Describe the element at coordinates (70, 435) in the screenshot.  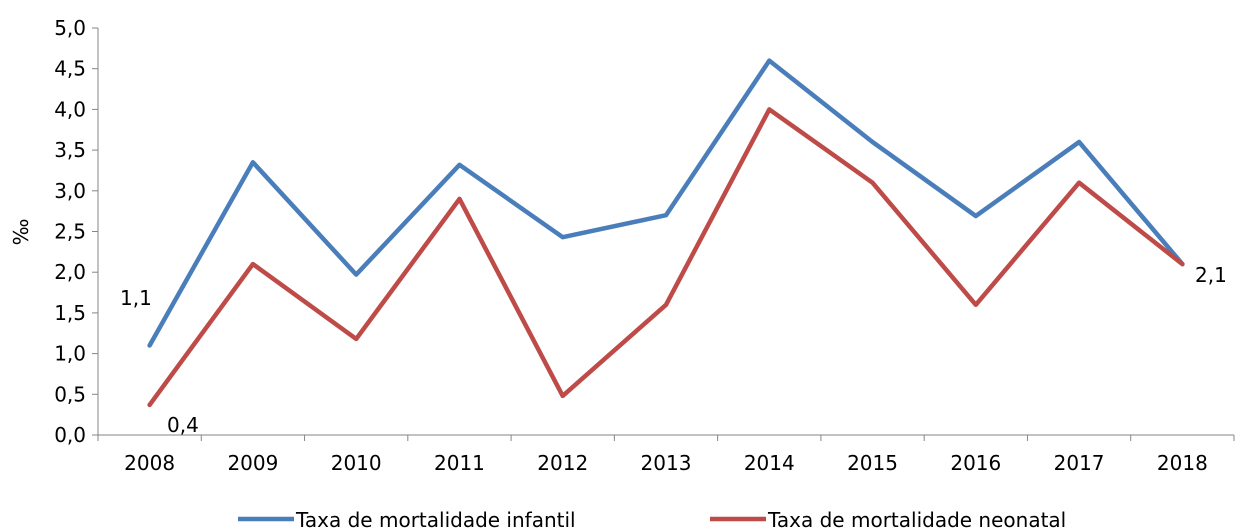
I see `y-tick-label: 0,0` at that location.